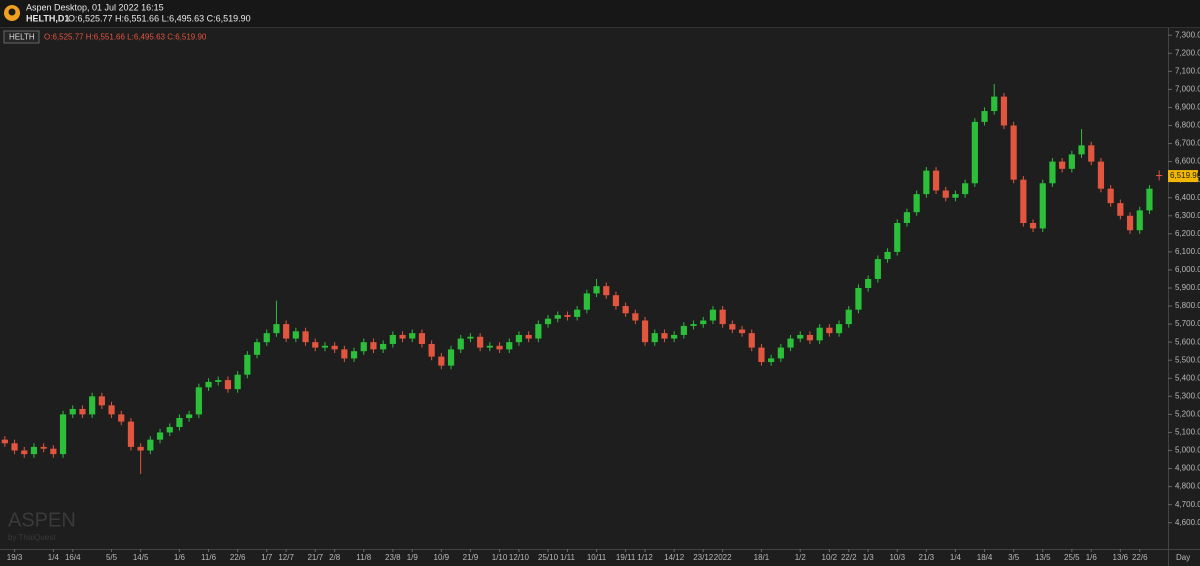 This screenshot has width=1200, height=566. What do you see at coordinates (1187, 143) in the screenshot?
I see `y-tick-label: 6,700.00` at bounding box center [1187, 143].